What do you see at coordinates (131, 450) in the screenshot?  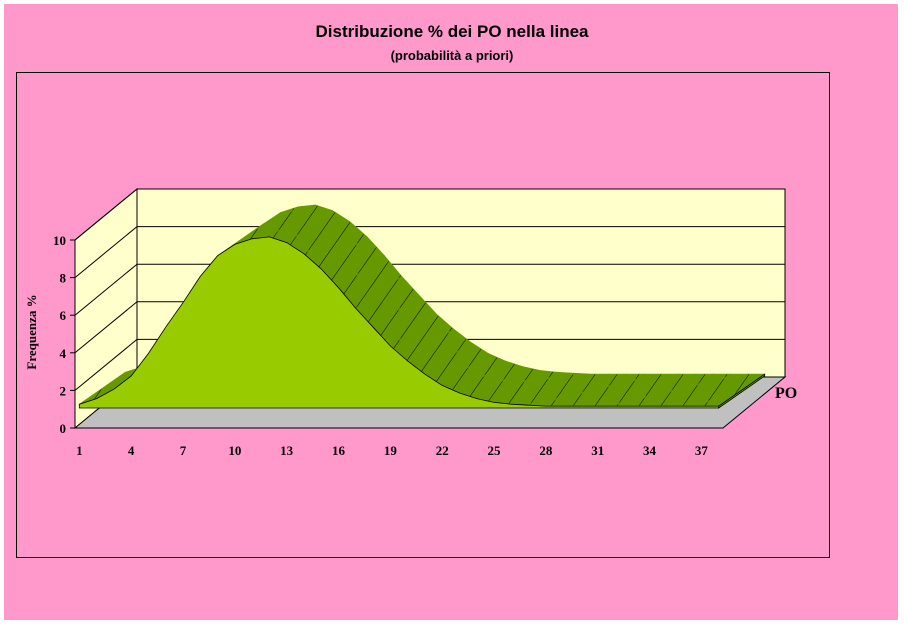 I see `x-tick-label: 4` at bounding box center [131, 450].